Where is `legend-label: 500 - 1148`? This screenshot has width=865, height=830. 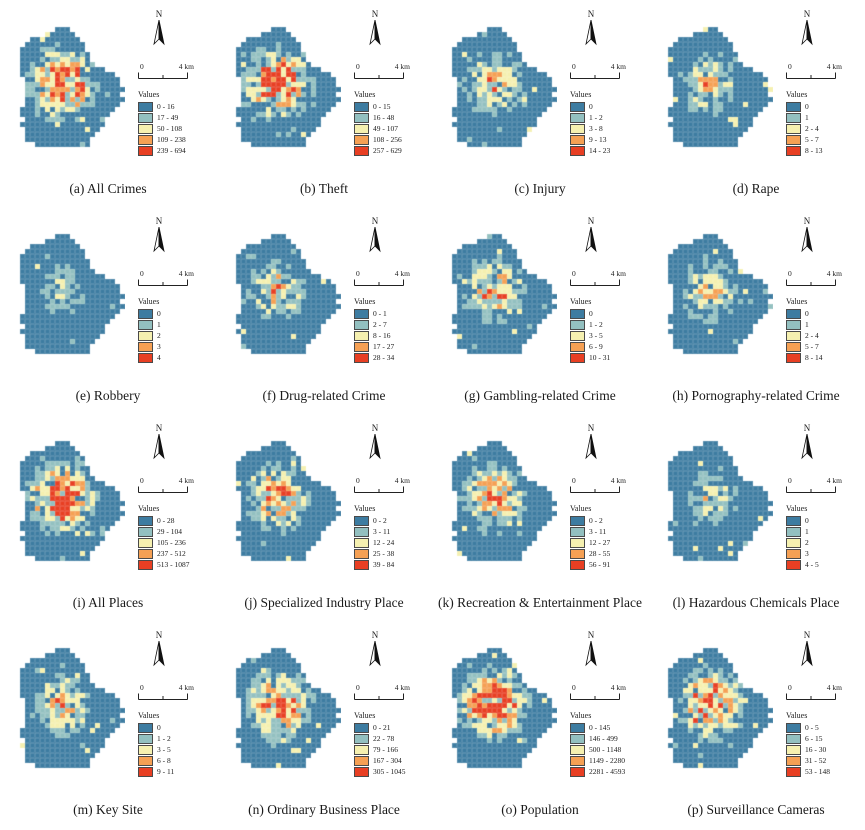
legend-label: 500 - 1148 is located at coordinates (605, 749).